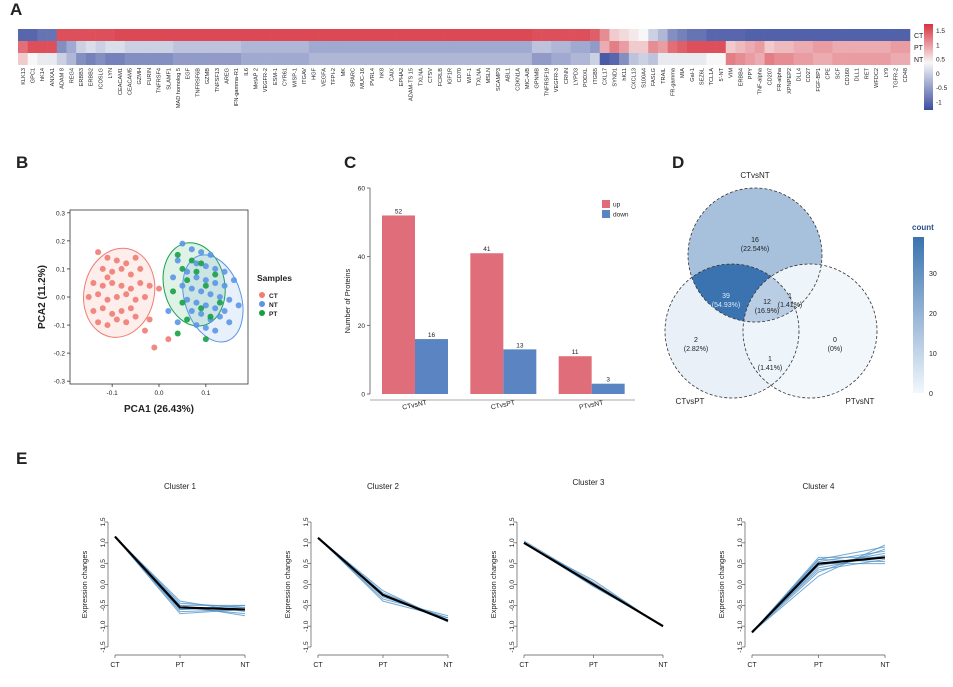 The width and height of the screenshot is (953, 687). Describe the element at coordinates (591, 406) in the screenshot. I see `bar-category-label: PTvsNT` at that location.